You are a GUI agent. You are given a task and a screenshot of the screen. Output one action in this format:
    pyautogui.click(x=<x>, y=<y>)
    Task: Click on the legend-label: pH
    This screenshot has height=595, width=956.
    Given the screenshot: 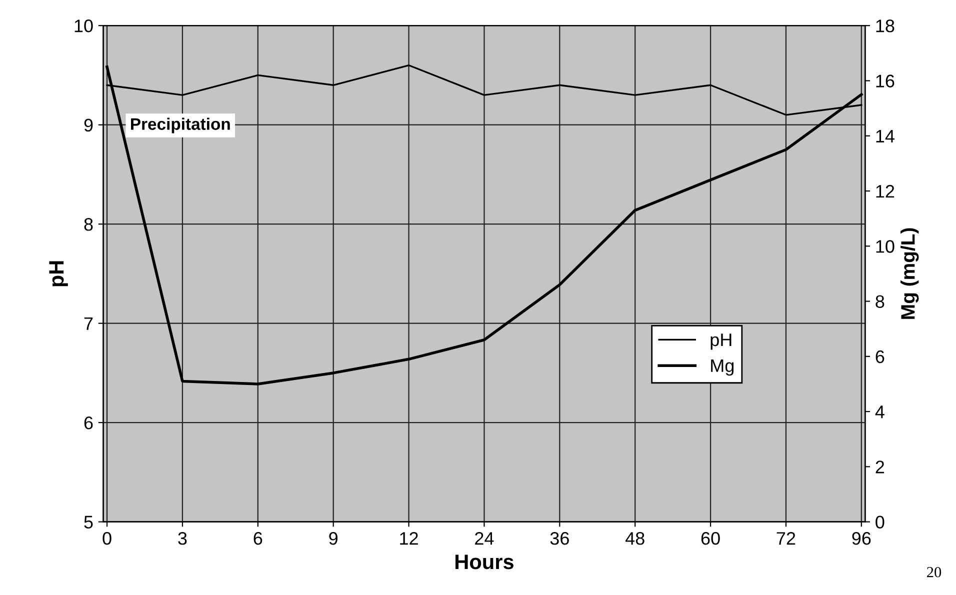 What is the action you would take?
    pyautogui.click(x=721, y=342)
    